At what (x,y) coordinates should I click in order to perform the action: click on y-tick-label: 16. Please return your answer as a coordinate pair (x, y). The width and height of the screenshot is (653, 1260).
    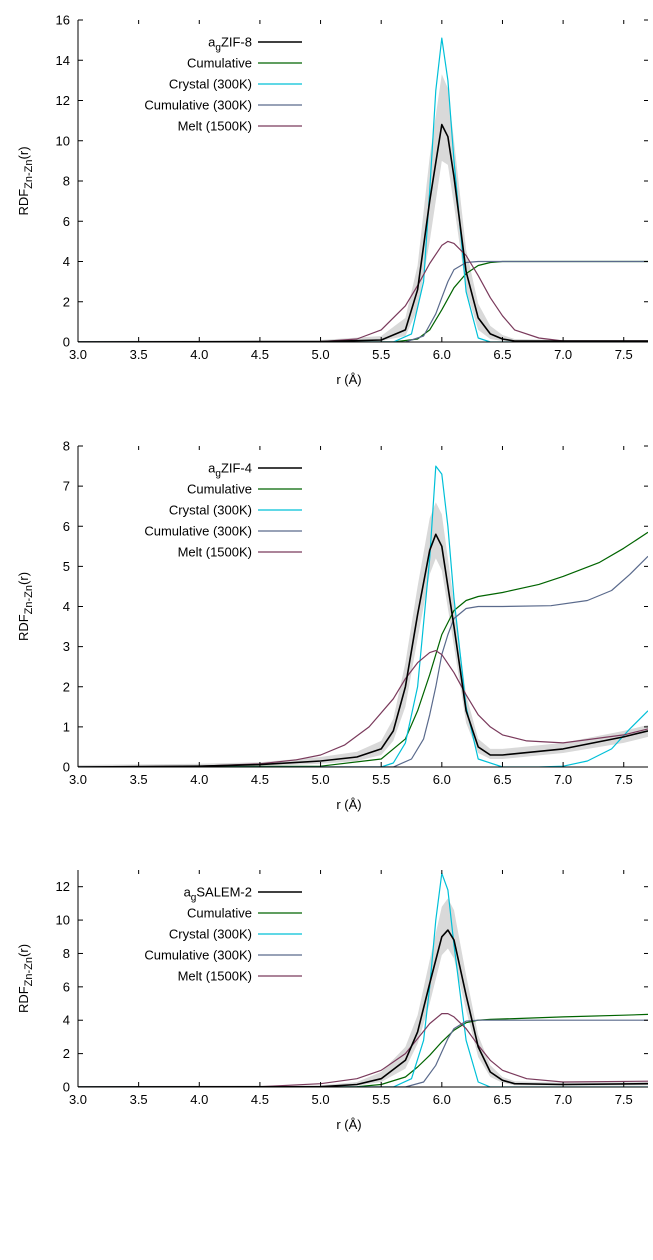
    Looking at the image, I should click on (63, 20).